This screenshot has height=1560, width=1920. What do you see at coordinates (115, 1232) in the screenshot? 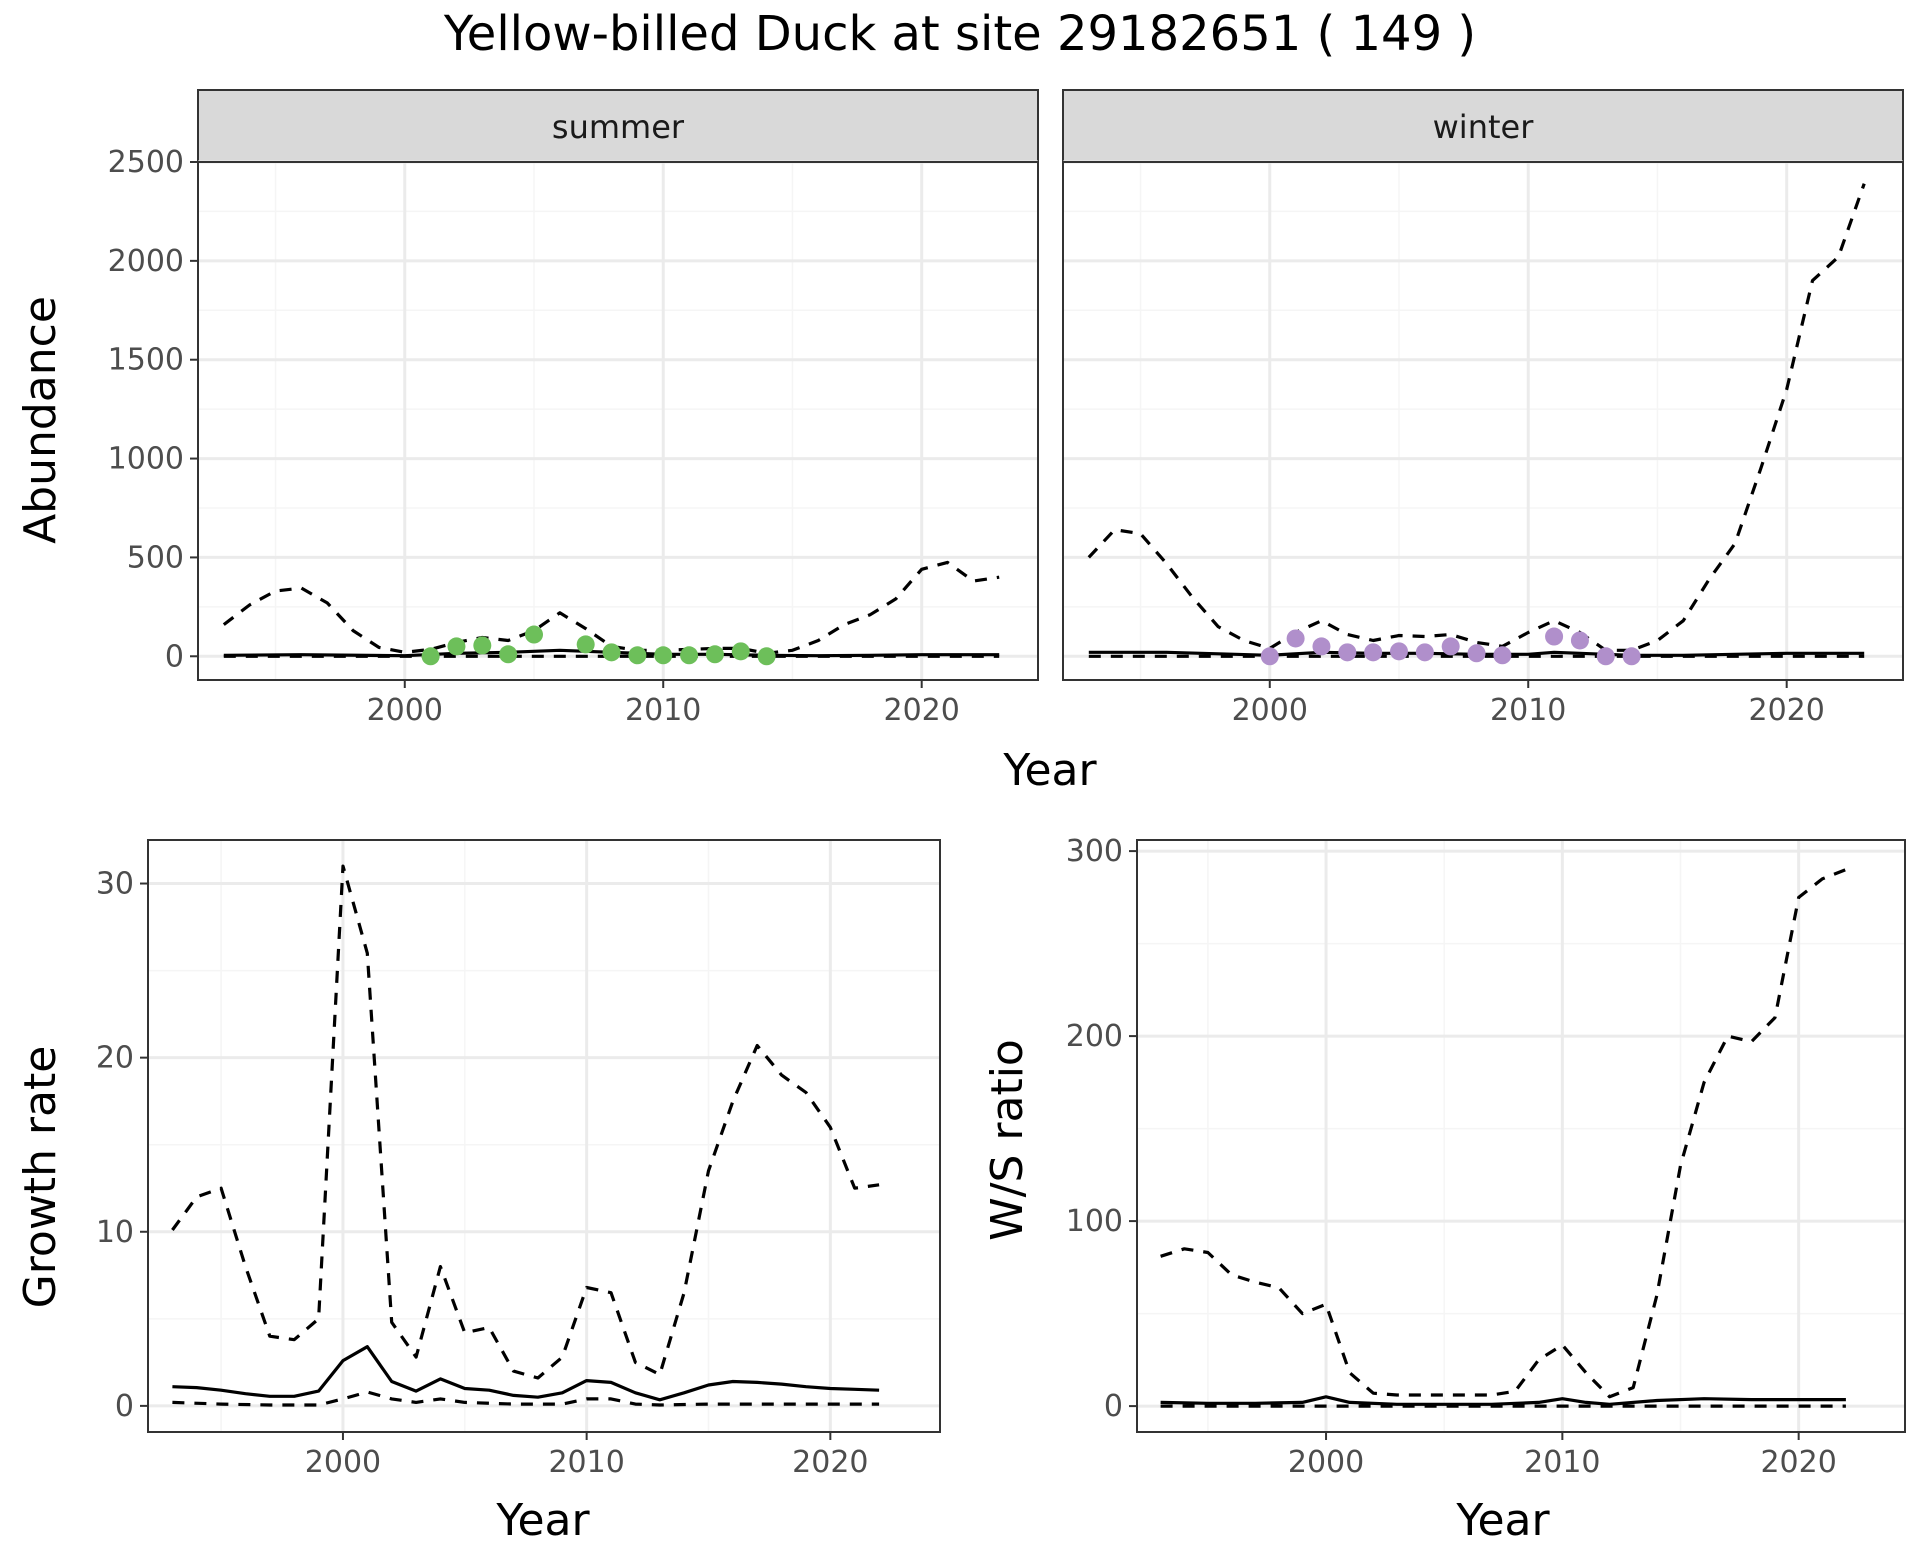
I see `y-tick-label: 10` at bounding box center [115, 1232].